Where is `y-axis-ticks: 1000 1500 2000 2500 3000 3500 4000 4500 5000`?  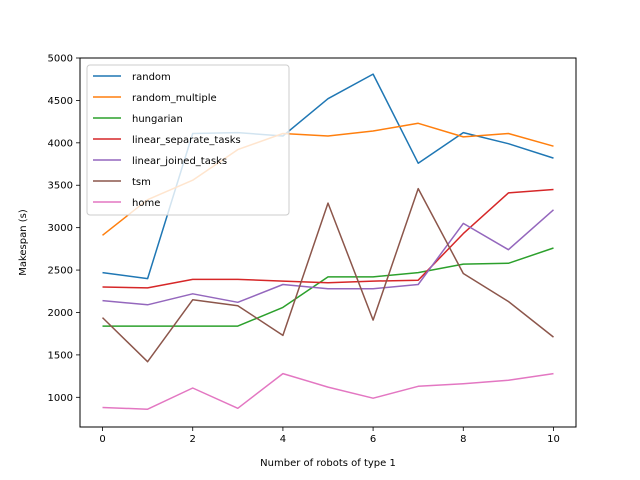
y-axis-ticks: 1000 1500 2000 2500 3000 3500 4000 4500 5000 is located at coordinates (64, 229).